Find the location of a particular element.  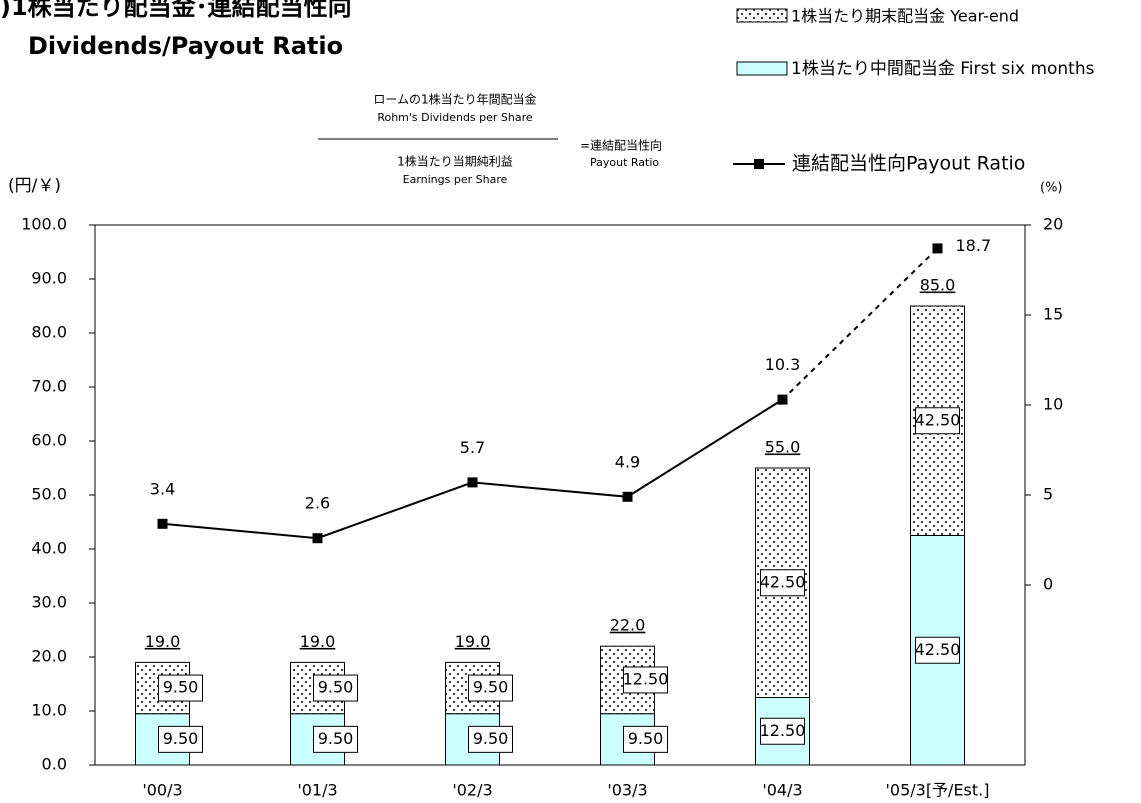

y-axis-label: (円/￥) is located at coordinates (34, 186).